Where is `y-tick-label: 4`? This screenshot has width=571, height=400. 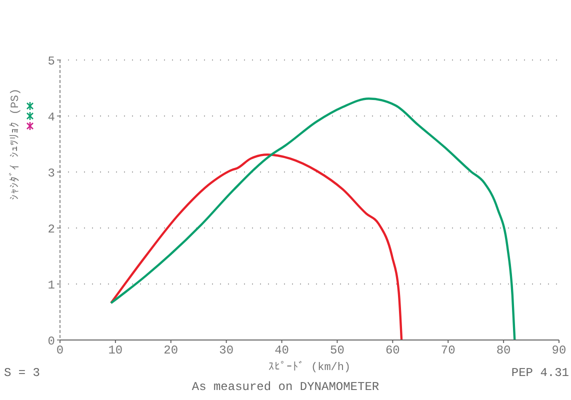
y-tick-label: 4 is located at coordinates (51, 117).